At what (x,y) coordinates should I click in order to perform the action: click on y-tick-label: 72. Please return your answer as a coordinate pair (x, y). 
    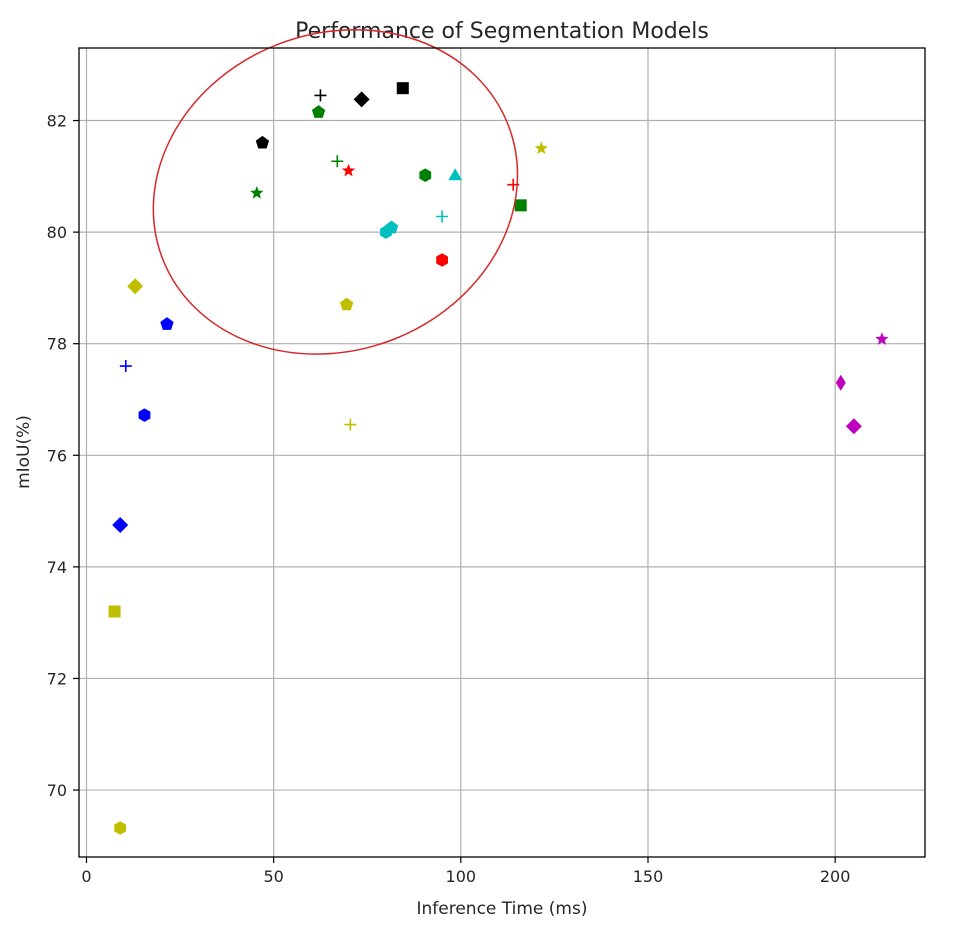
    Looking at the image, I should click on (57, 678).